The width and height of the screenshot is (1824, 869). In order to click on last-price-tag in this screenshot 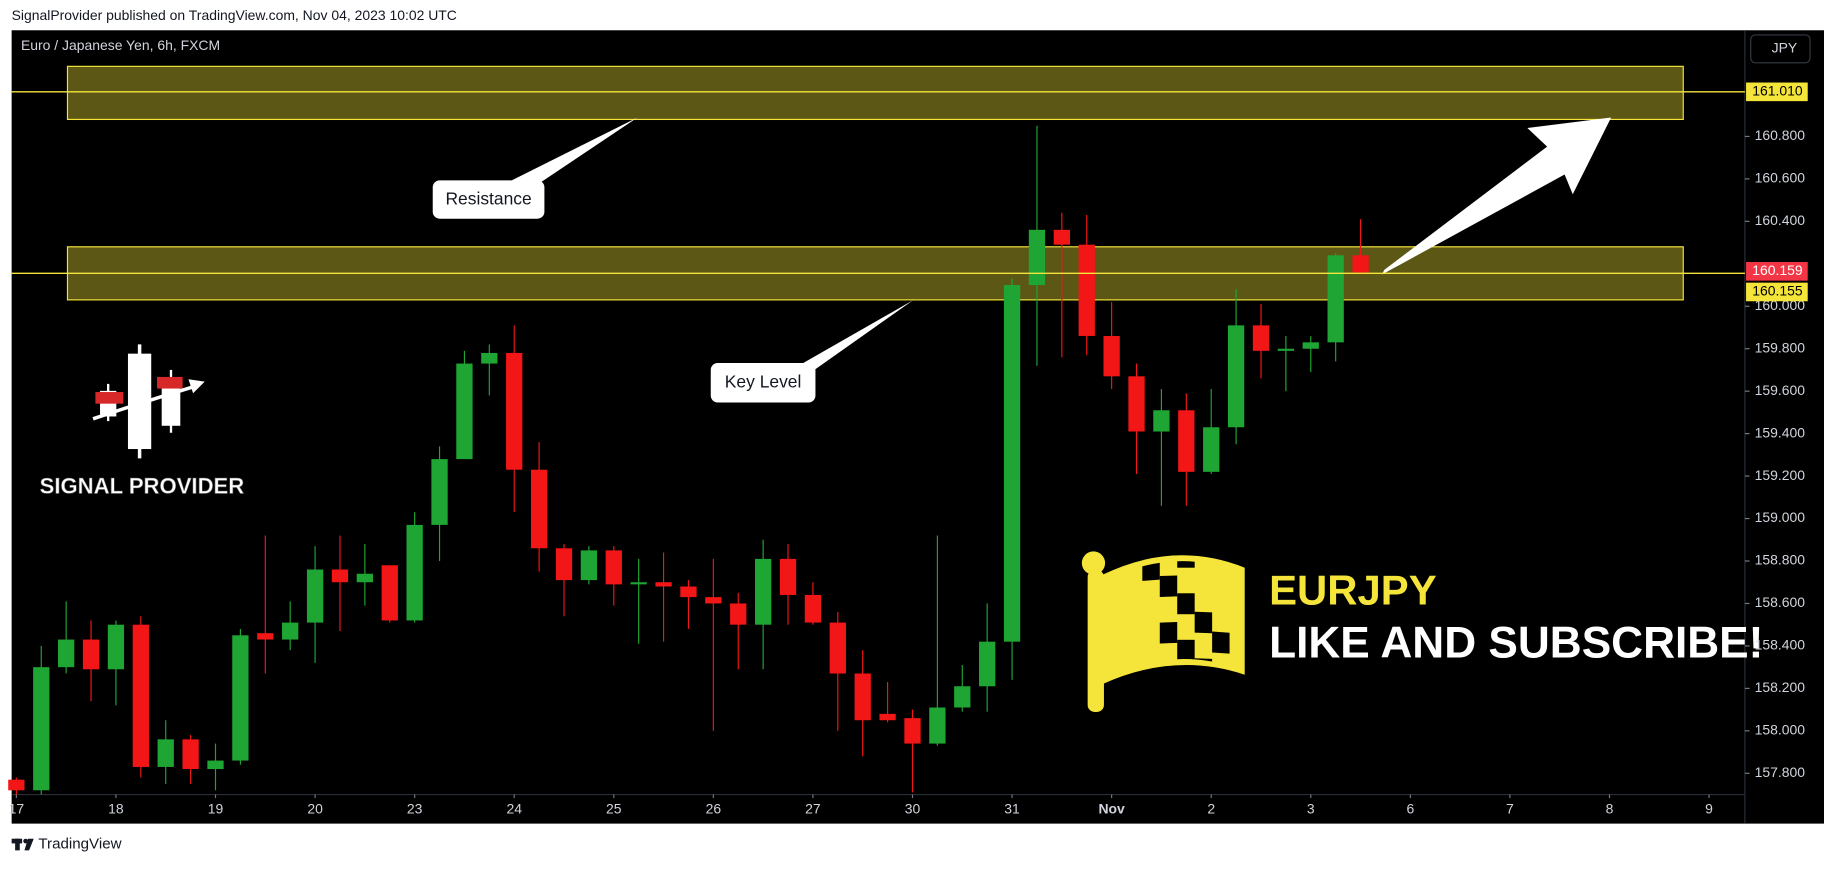, I will do `click(1777, 271)`.